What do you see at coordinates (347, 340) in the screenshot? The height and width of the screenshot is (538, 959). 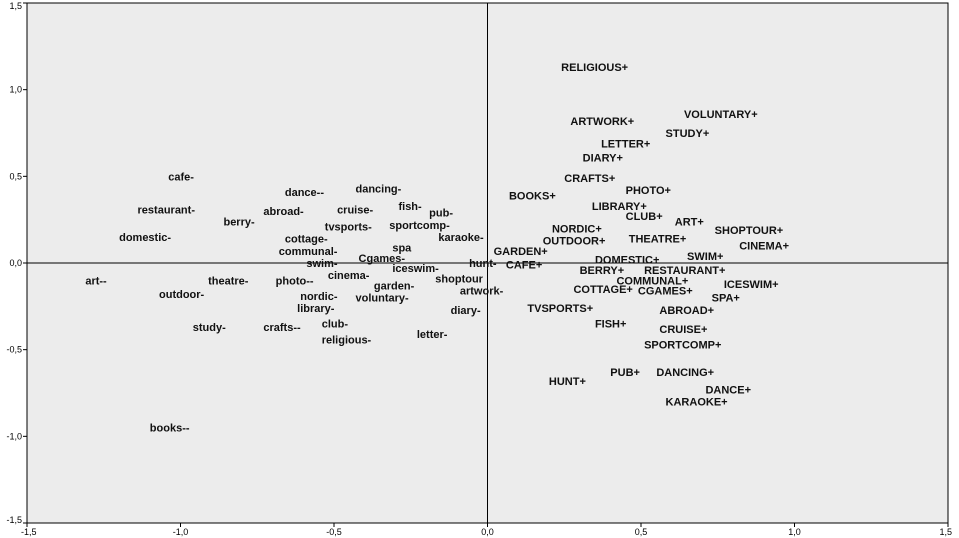 I see `point-label: religious-` at bounding box center [347, 340].